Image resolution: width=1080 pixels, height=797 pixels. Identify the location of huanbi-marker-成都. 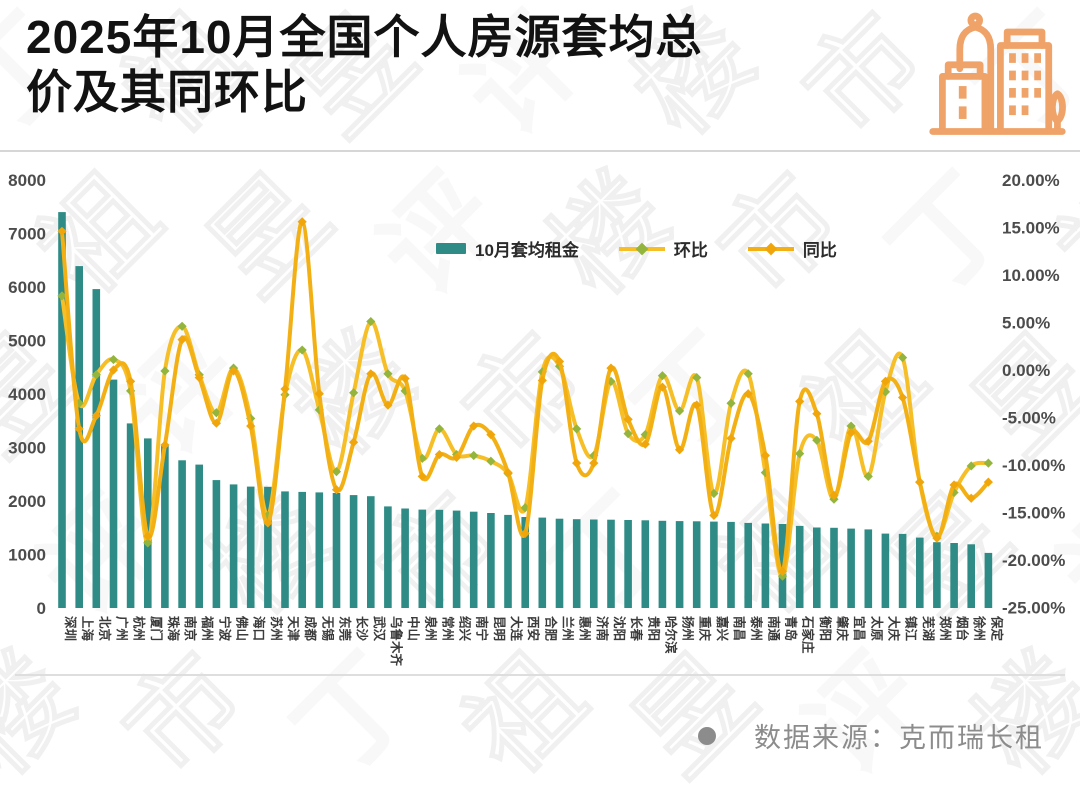
(302, 350).